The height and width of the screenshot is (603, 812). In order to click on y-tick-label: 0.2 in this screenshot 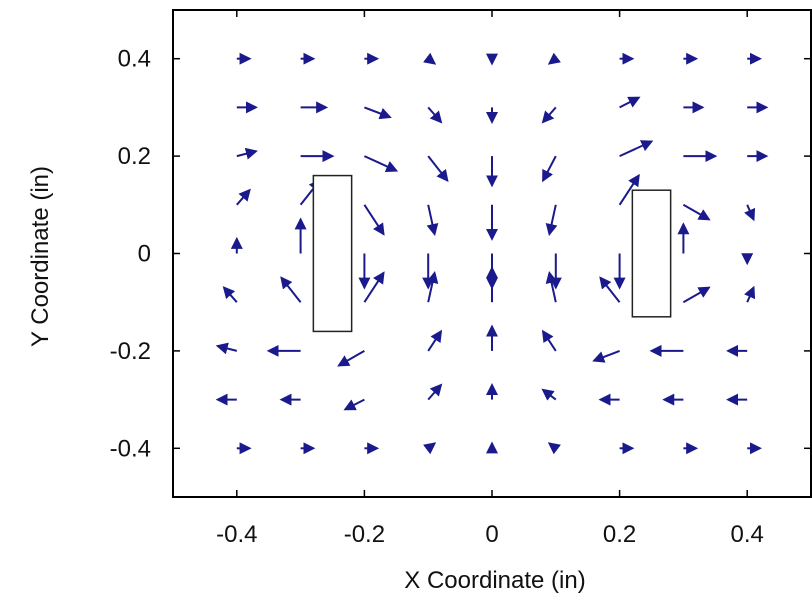, I will do `click(134, 156)`.